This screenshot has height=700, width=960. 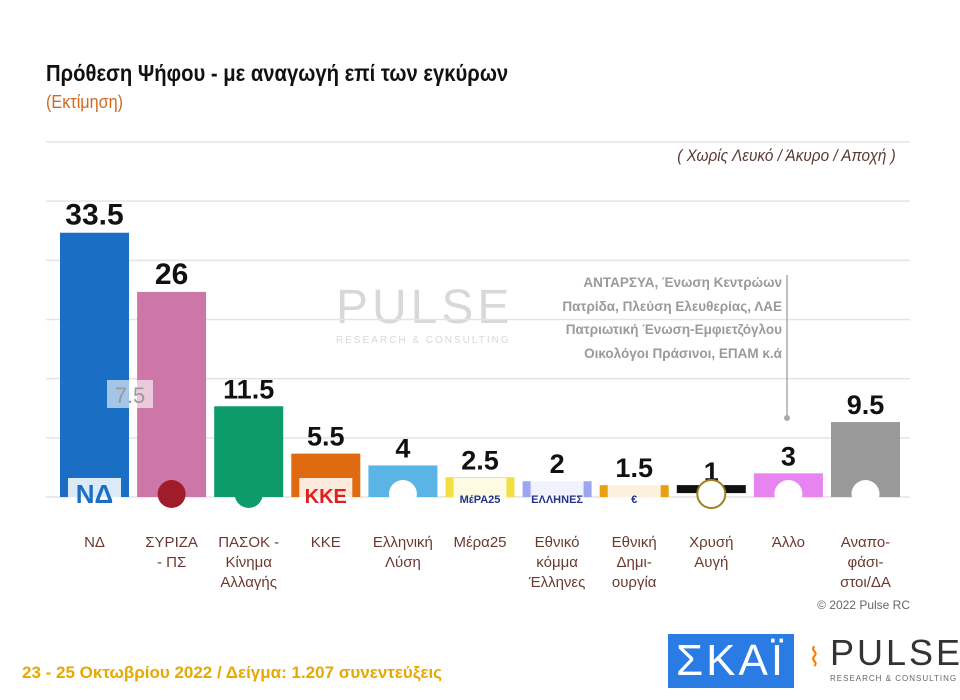 What do you see at coordinates (248, 562) in the screenshot?
I see `category-label: Κίνημα` at bounding box center [248, 562].